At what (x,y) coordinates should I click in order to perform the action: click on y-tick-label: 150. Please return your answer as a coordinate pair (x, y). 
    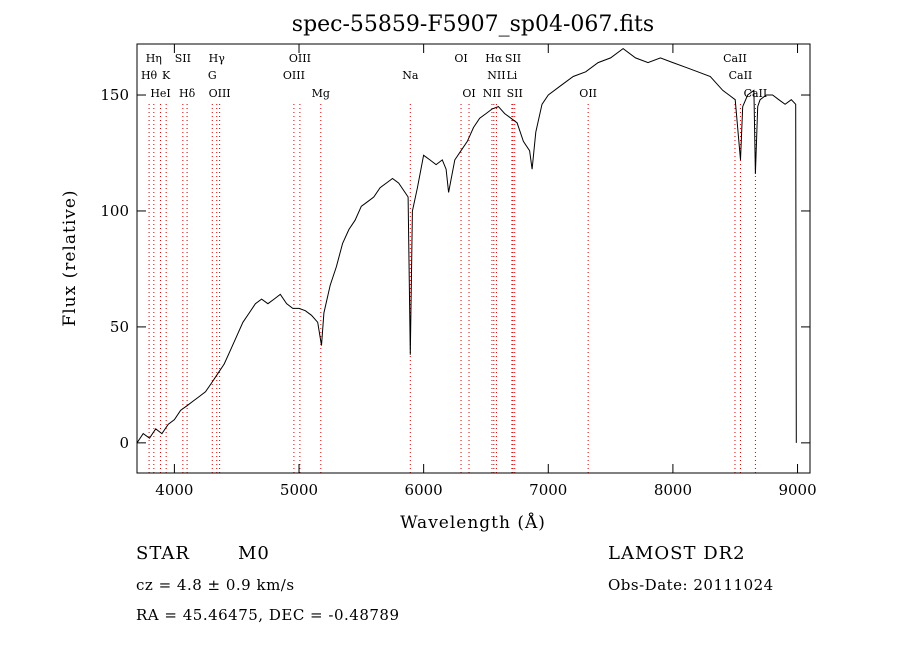
    Looking at the image, I should click on (114, 95).